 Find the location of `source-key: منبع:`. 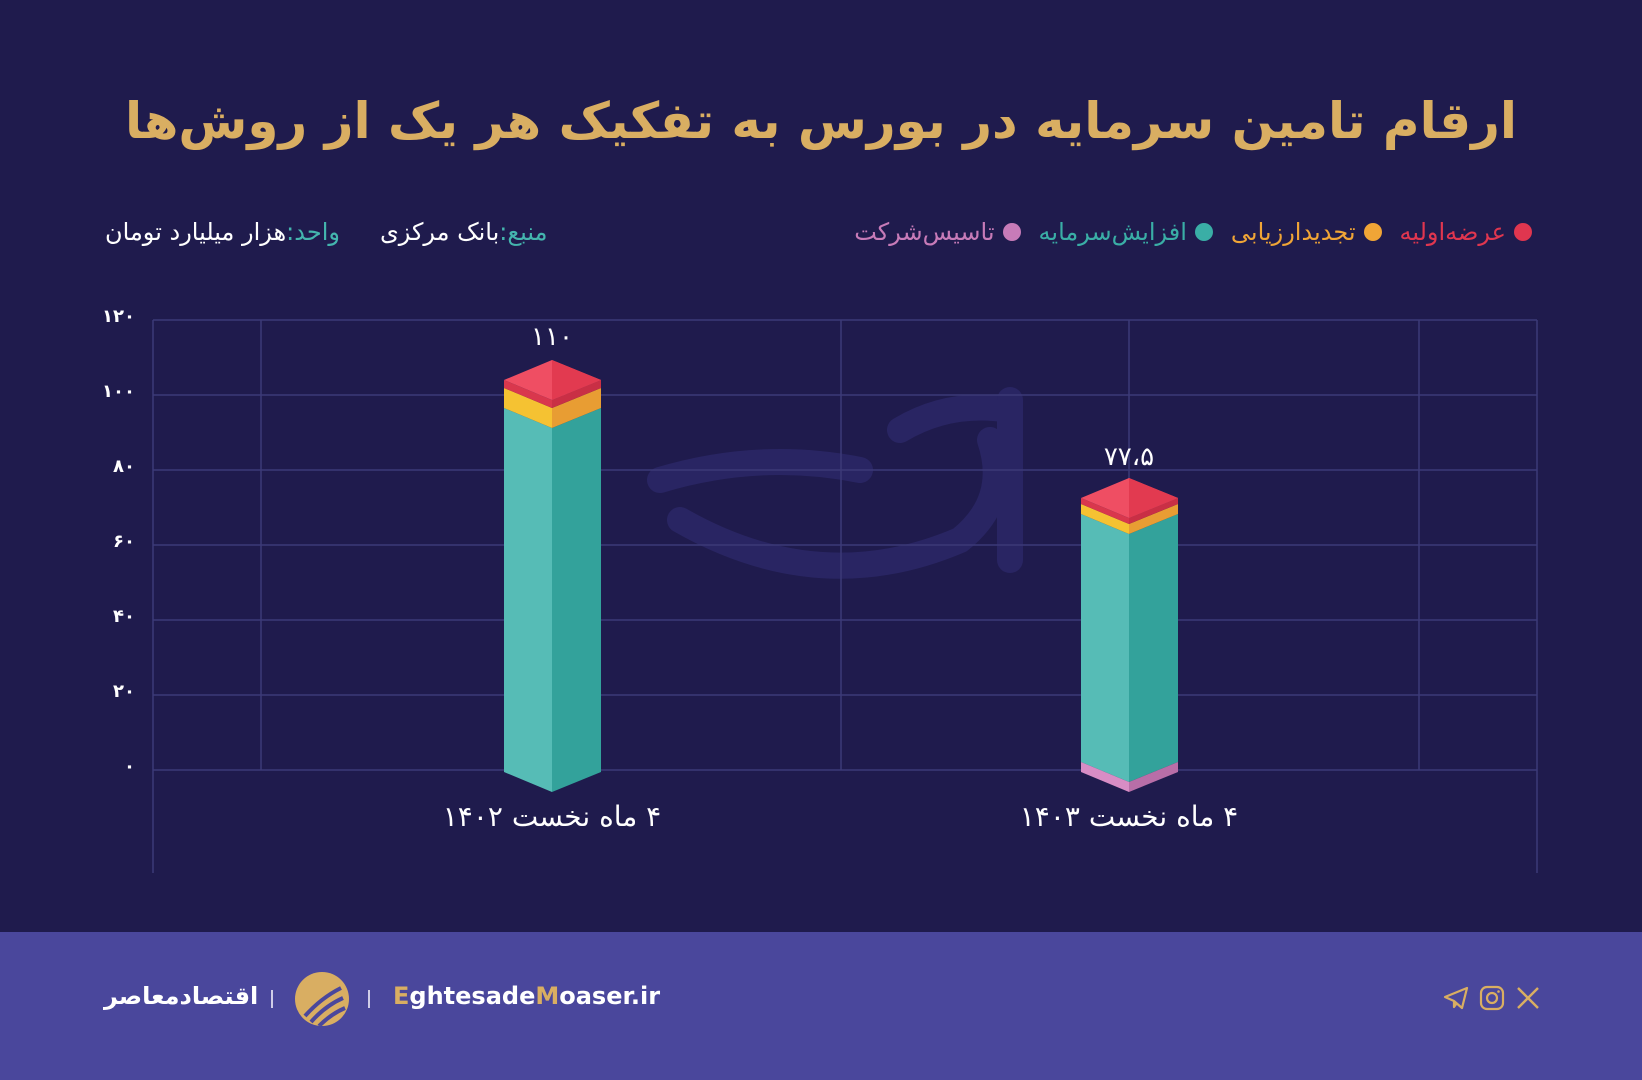

source-key: منبع: is located at coordinates (523, 232).